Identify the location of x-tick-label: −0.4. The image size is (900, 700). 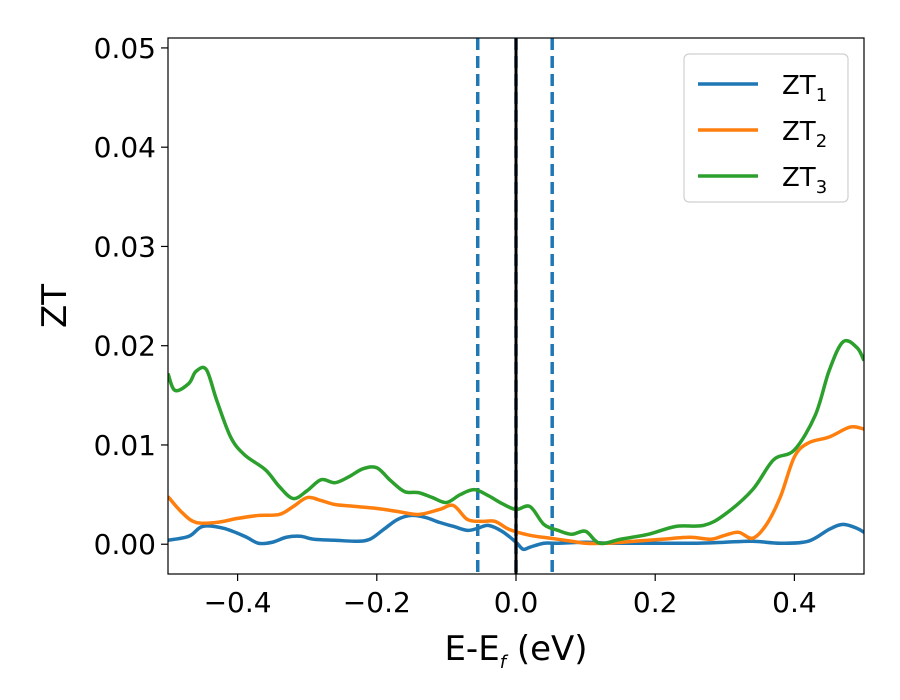
(238, 602).